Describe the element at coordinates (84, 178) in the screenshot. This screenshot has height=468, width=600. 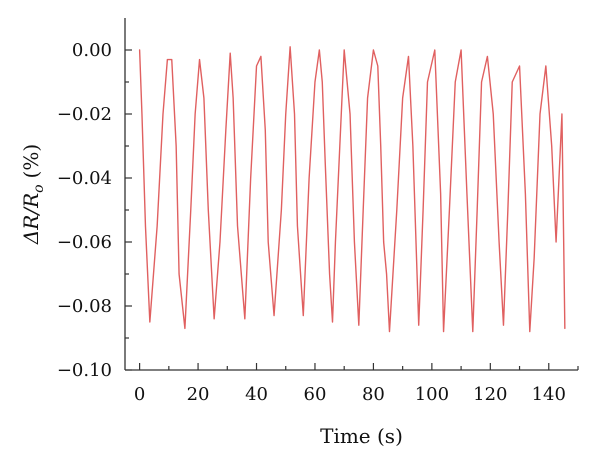
I see `y-tick-label: −0.04` at that location.